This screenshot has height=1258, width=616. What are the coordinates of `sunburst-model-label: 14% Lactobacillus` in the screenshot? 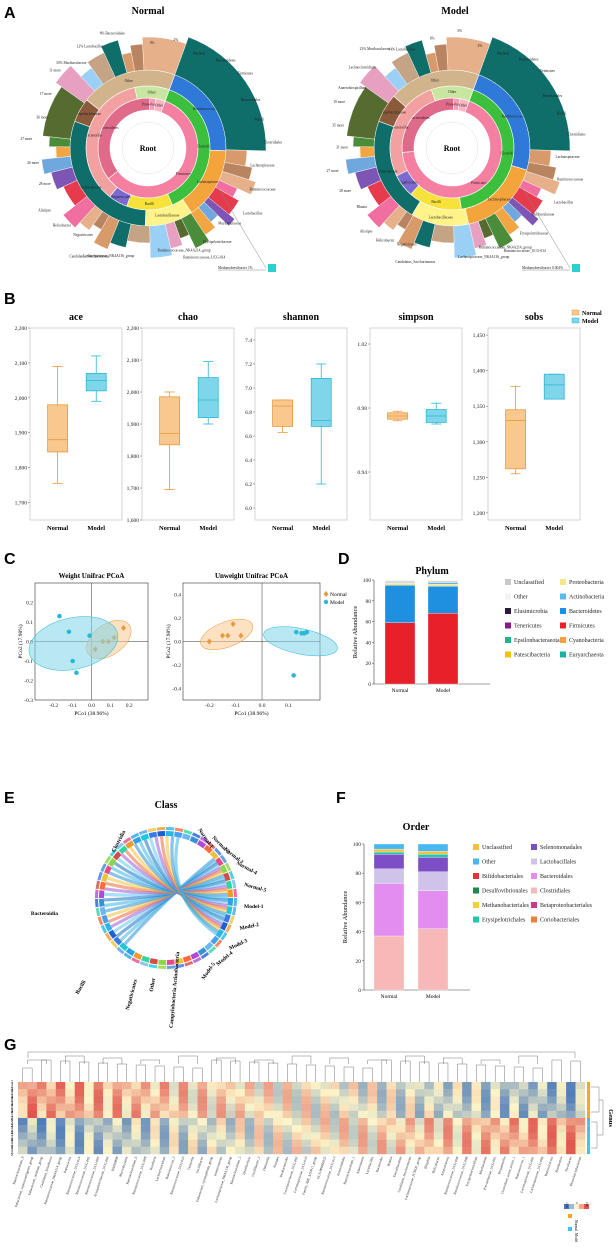 It's located at (401, 50).